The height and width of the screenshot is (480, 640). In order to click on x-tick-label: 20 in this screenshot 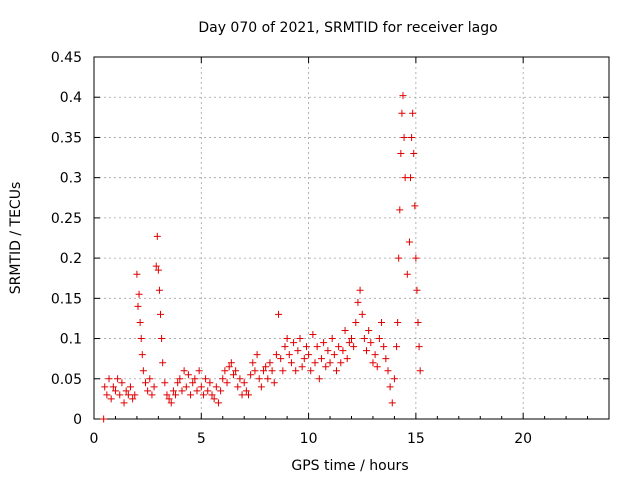, I will do `click(523, 439)`.